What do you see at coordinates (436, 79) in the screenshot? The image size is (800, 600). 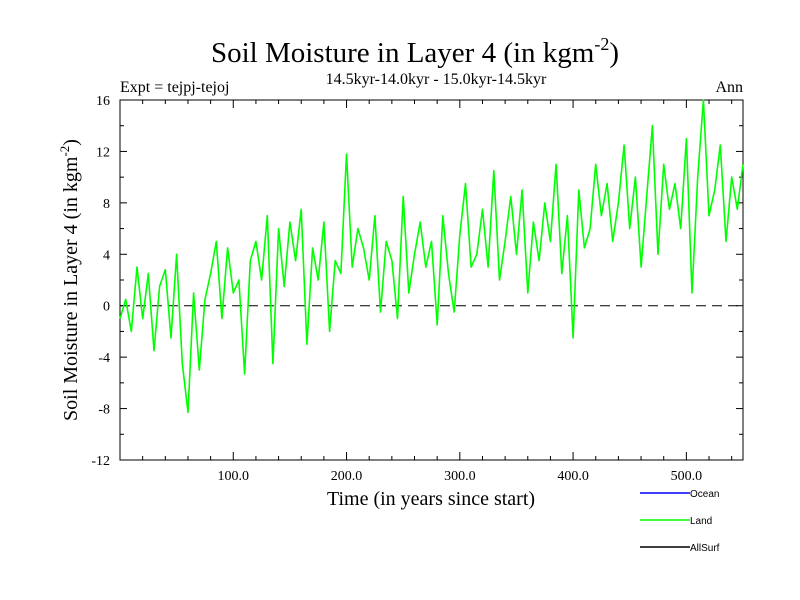 I see `chart-subtitle: 14.5kyr-14.0kyr - 15.0kyr-14.5kyr` at bounding box center [436, 79].